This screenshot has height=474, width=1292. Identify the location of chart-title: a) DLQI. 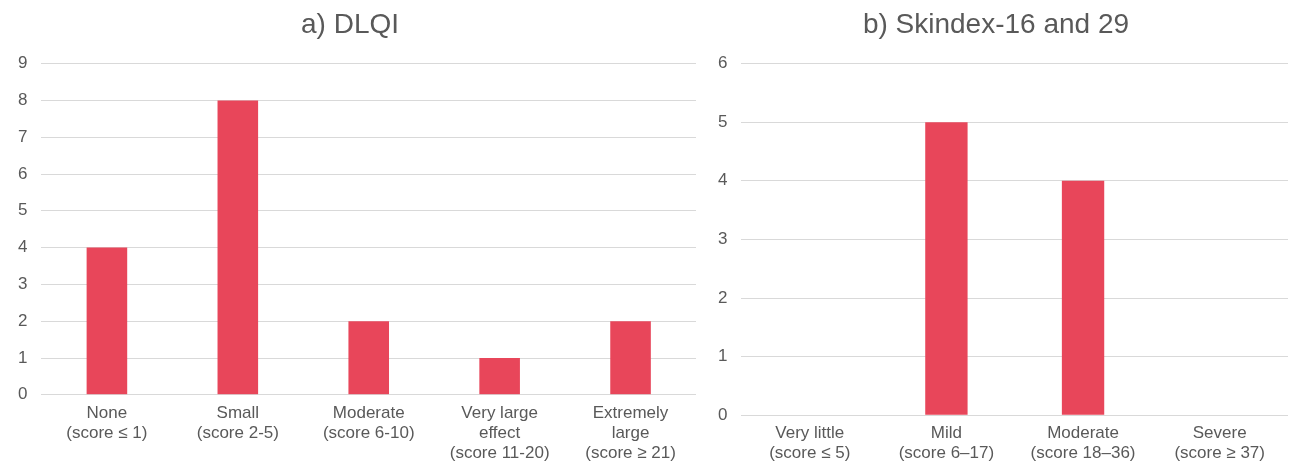
(350, 23).